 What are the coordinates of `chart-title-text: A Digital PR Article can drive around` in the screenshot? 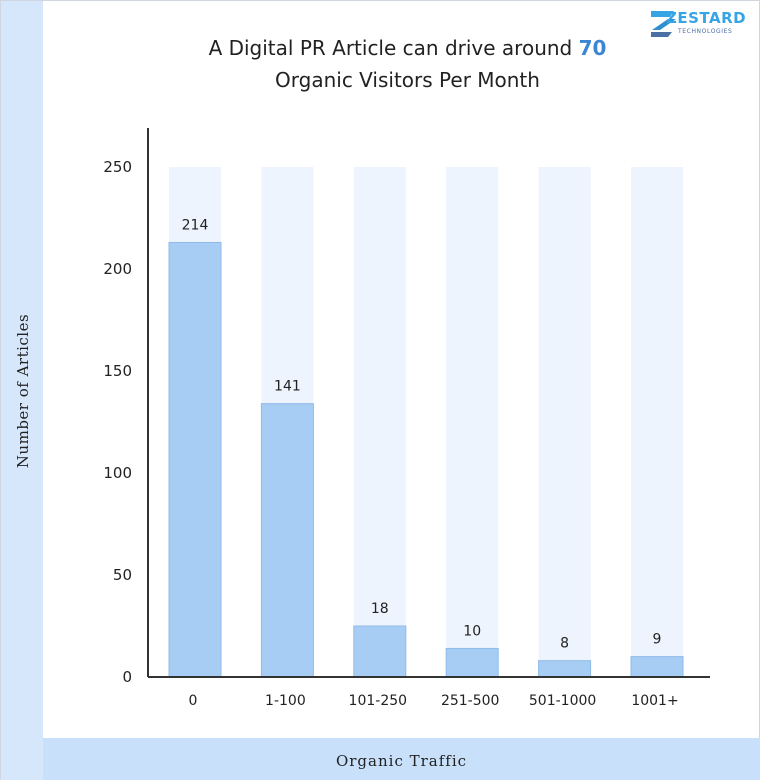 It's located at (393, 48).